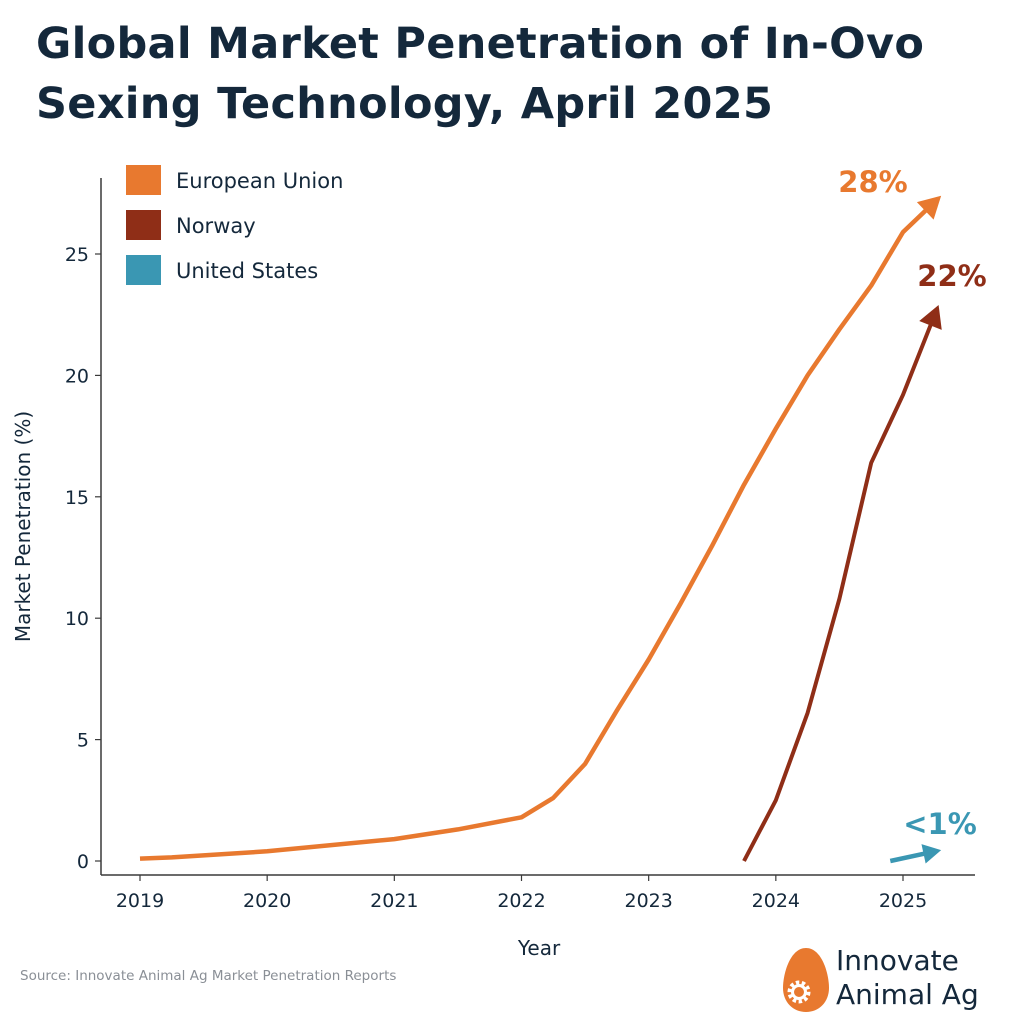 This screenshot has width=1013, height=1024. Describe the element at coordinates (23, 526) in the screenshot. I see `y-axis-label: Market Penetration (%)` at that location.